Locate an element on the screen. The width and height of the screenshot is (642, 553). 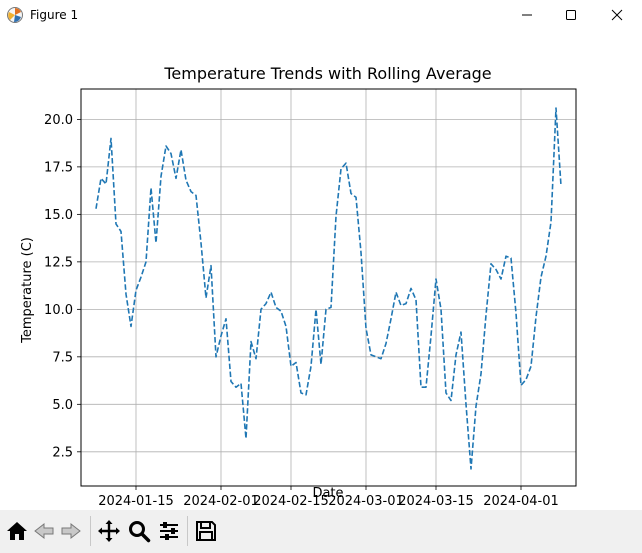
y-tick-label: 12.5 is located at coordinates (58, 262).